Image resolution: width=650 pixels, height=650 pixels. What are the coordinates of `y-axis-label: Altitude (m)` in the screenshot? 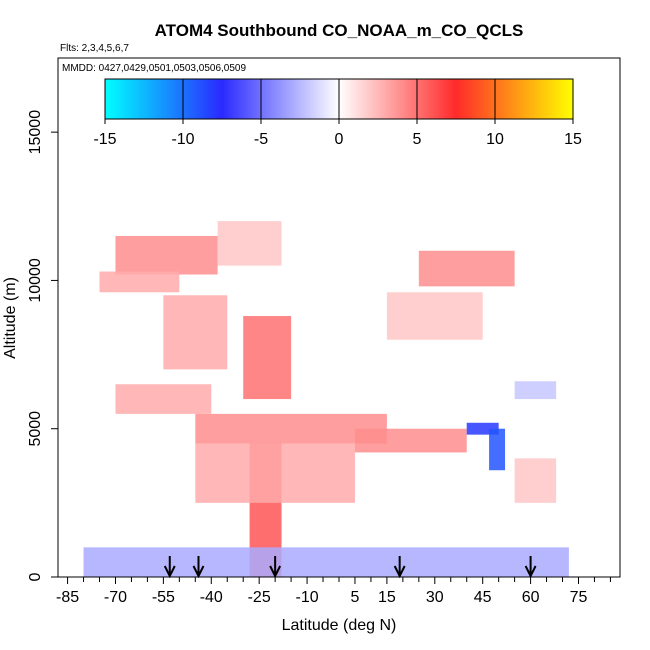 It's located at (10, 318).